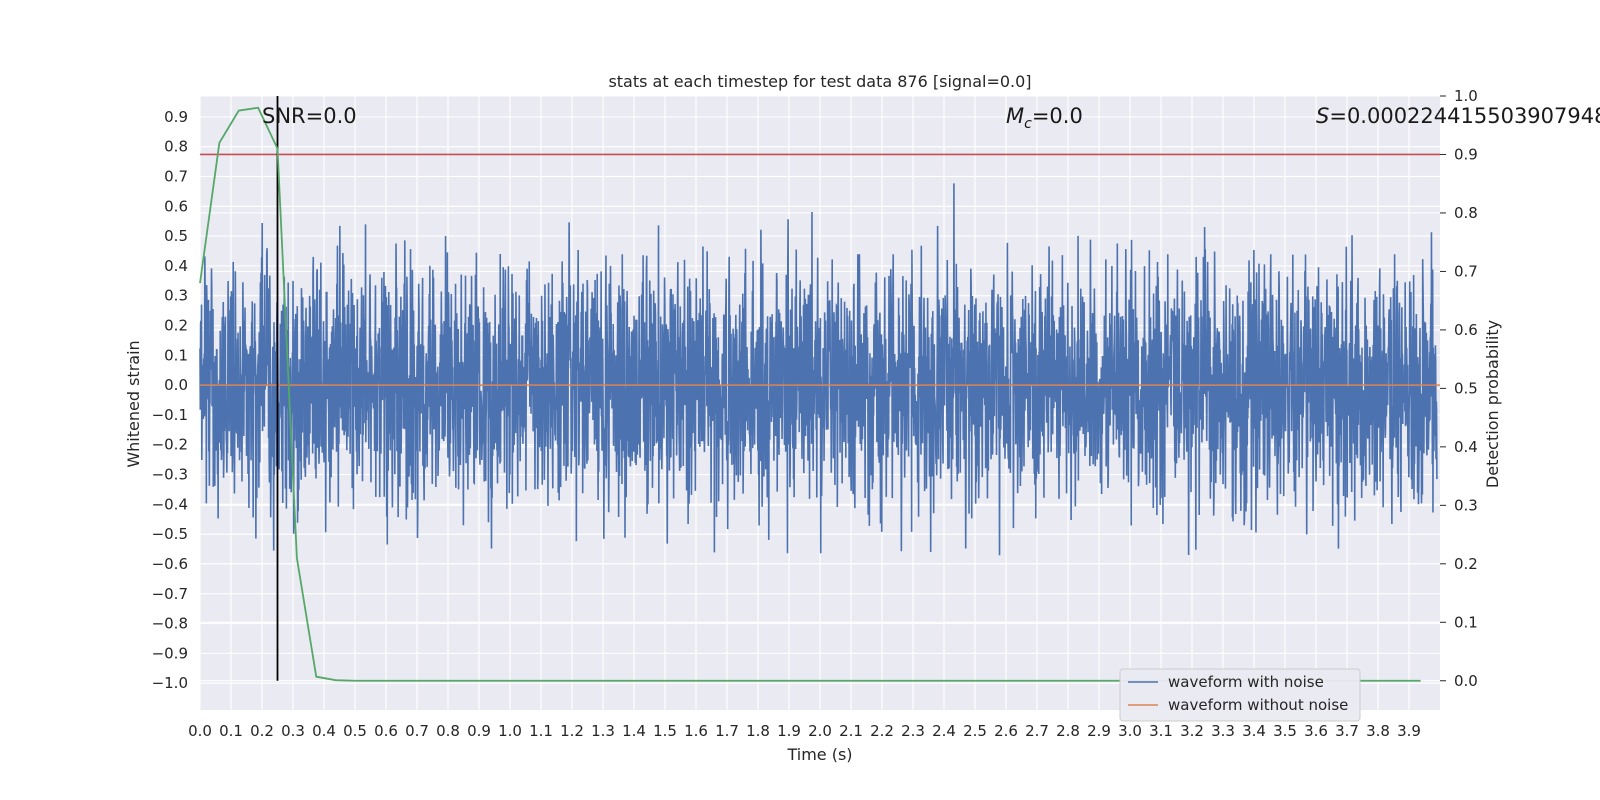 The height and width of the screenshot is (800, 1600). Describe the element at coordinates (1057, 116) in the screenshot. I see `mc-value: =0.0` at that location.